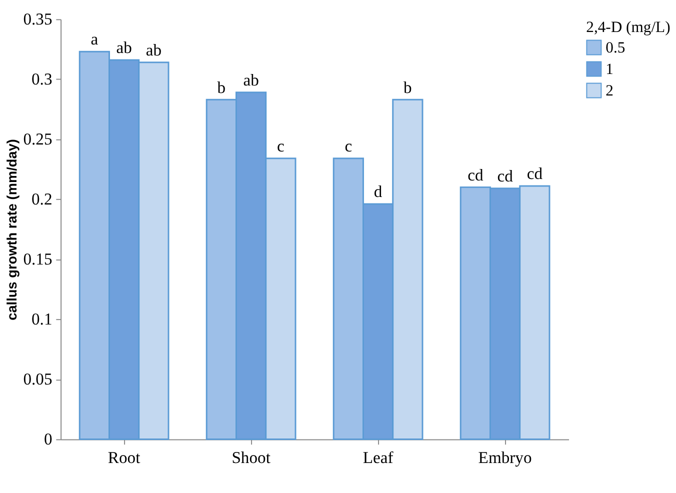 This screenshot has width=676, height=493. What do you see at coordinates (42, 319) in the screenshot?
I see `y-tick-label: 0.1` at bounding box center [42, 319].